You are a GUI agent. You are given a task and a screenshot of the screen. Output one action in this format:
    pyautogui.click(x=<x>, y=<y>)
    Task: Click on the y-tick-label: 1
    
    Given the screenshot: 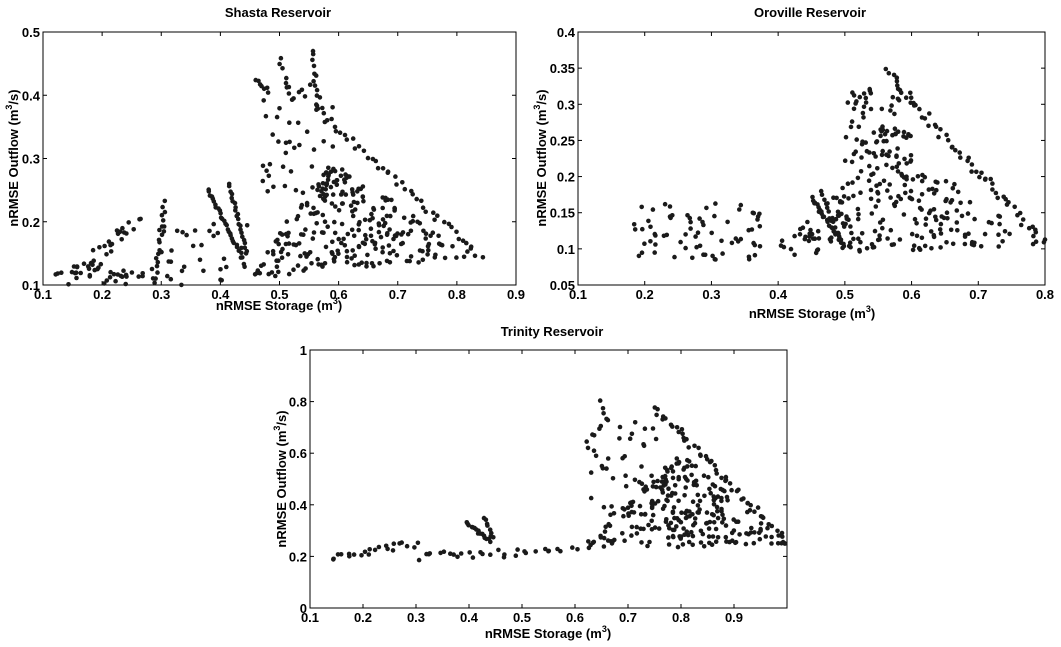 What is the action you would take?
    pyautogui.click(x=303, y=350)
    